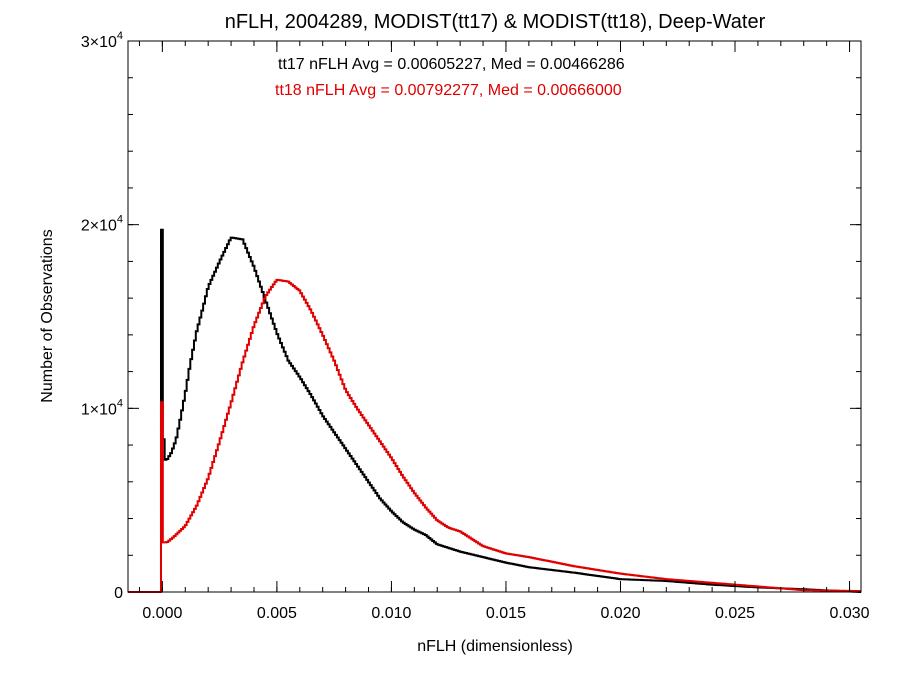 The image size is (900, 675). I want to click on y-tick-label: 0, so click(118, 593).